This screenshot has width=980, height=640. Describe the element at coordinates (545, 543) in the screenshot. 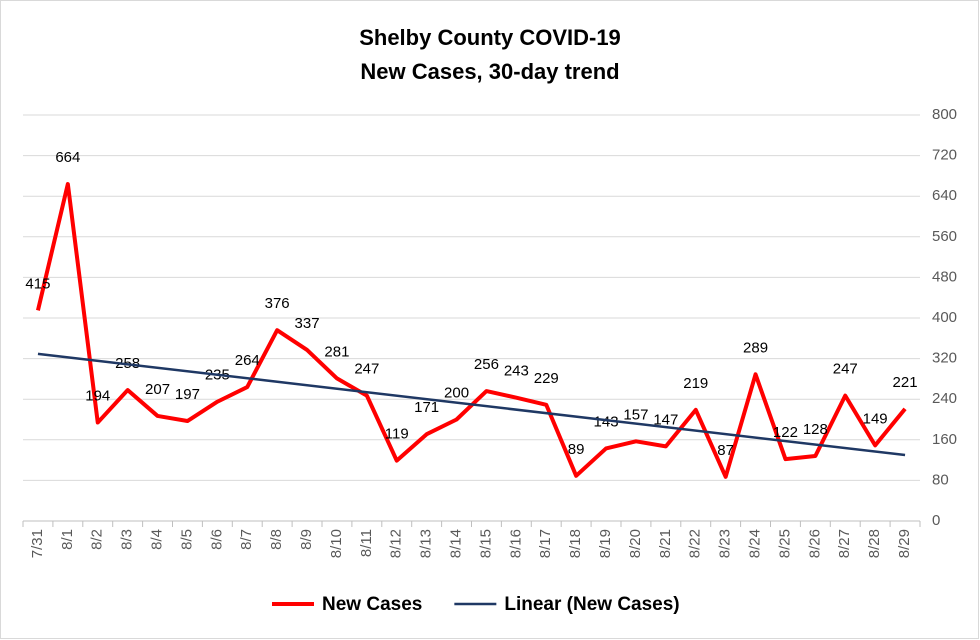

I see `x-tick-label: 8/17` at that location.